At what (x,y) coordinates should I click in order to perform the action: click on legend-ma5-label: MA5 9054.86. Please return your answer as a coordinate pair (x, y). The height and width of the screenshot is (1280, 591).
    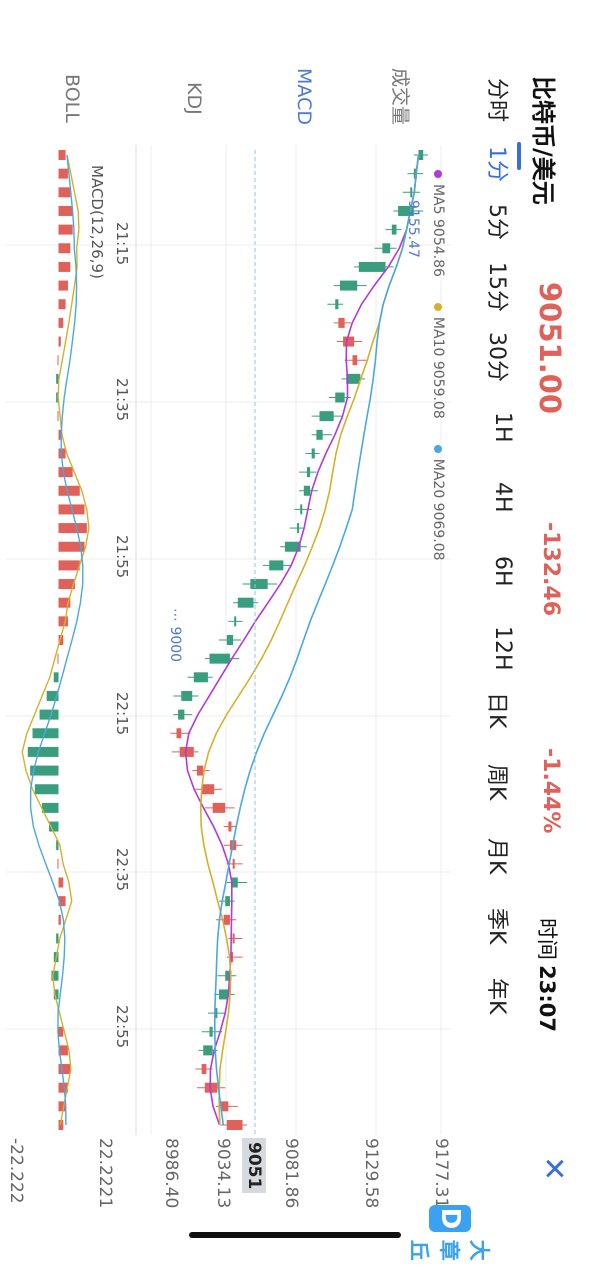
    Looking at the image, I should click on (438, 230).